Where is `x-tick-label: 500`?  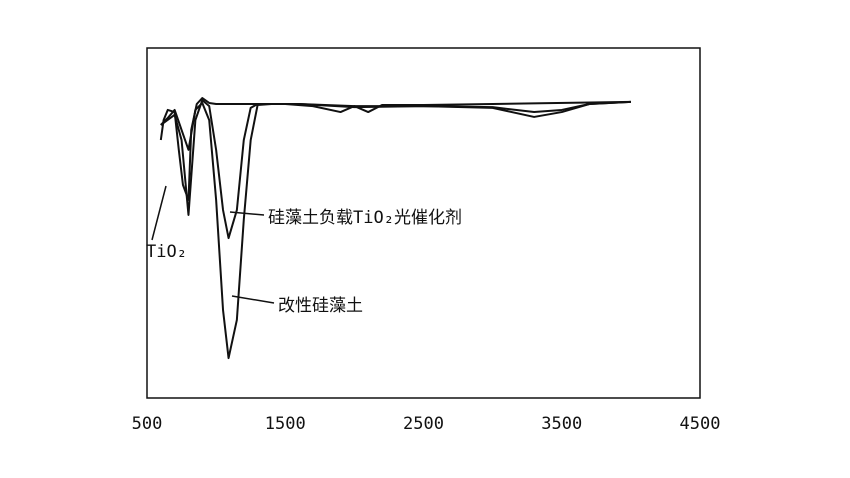 x-tick-label: 500 is located at coordinates (147, 424).